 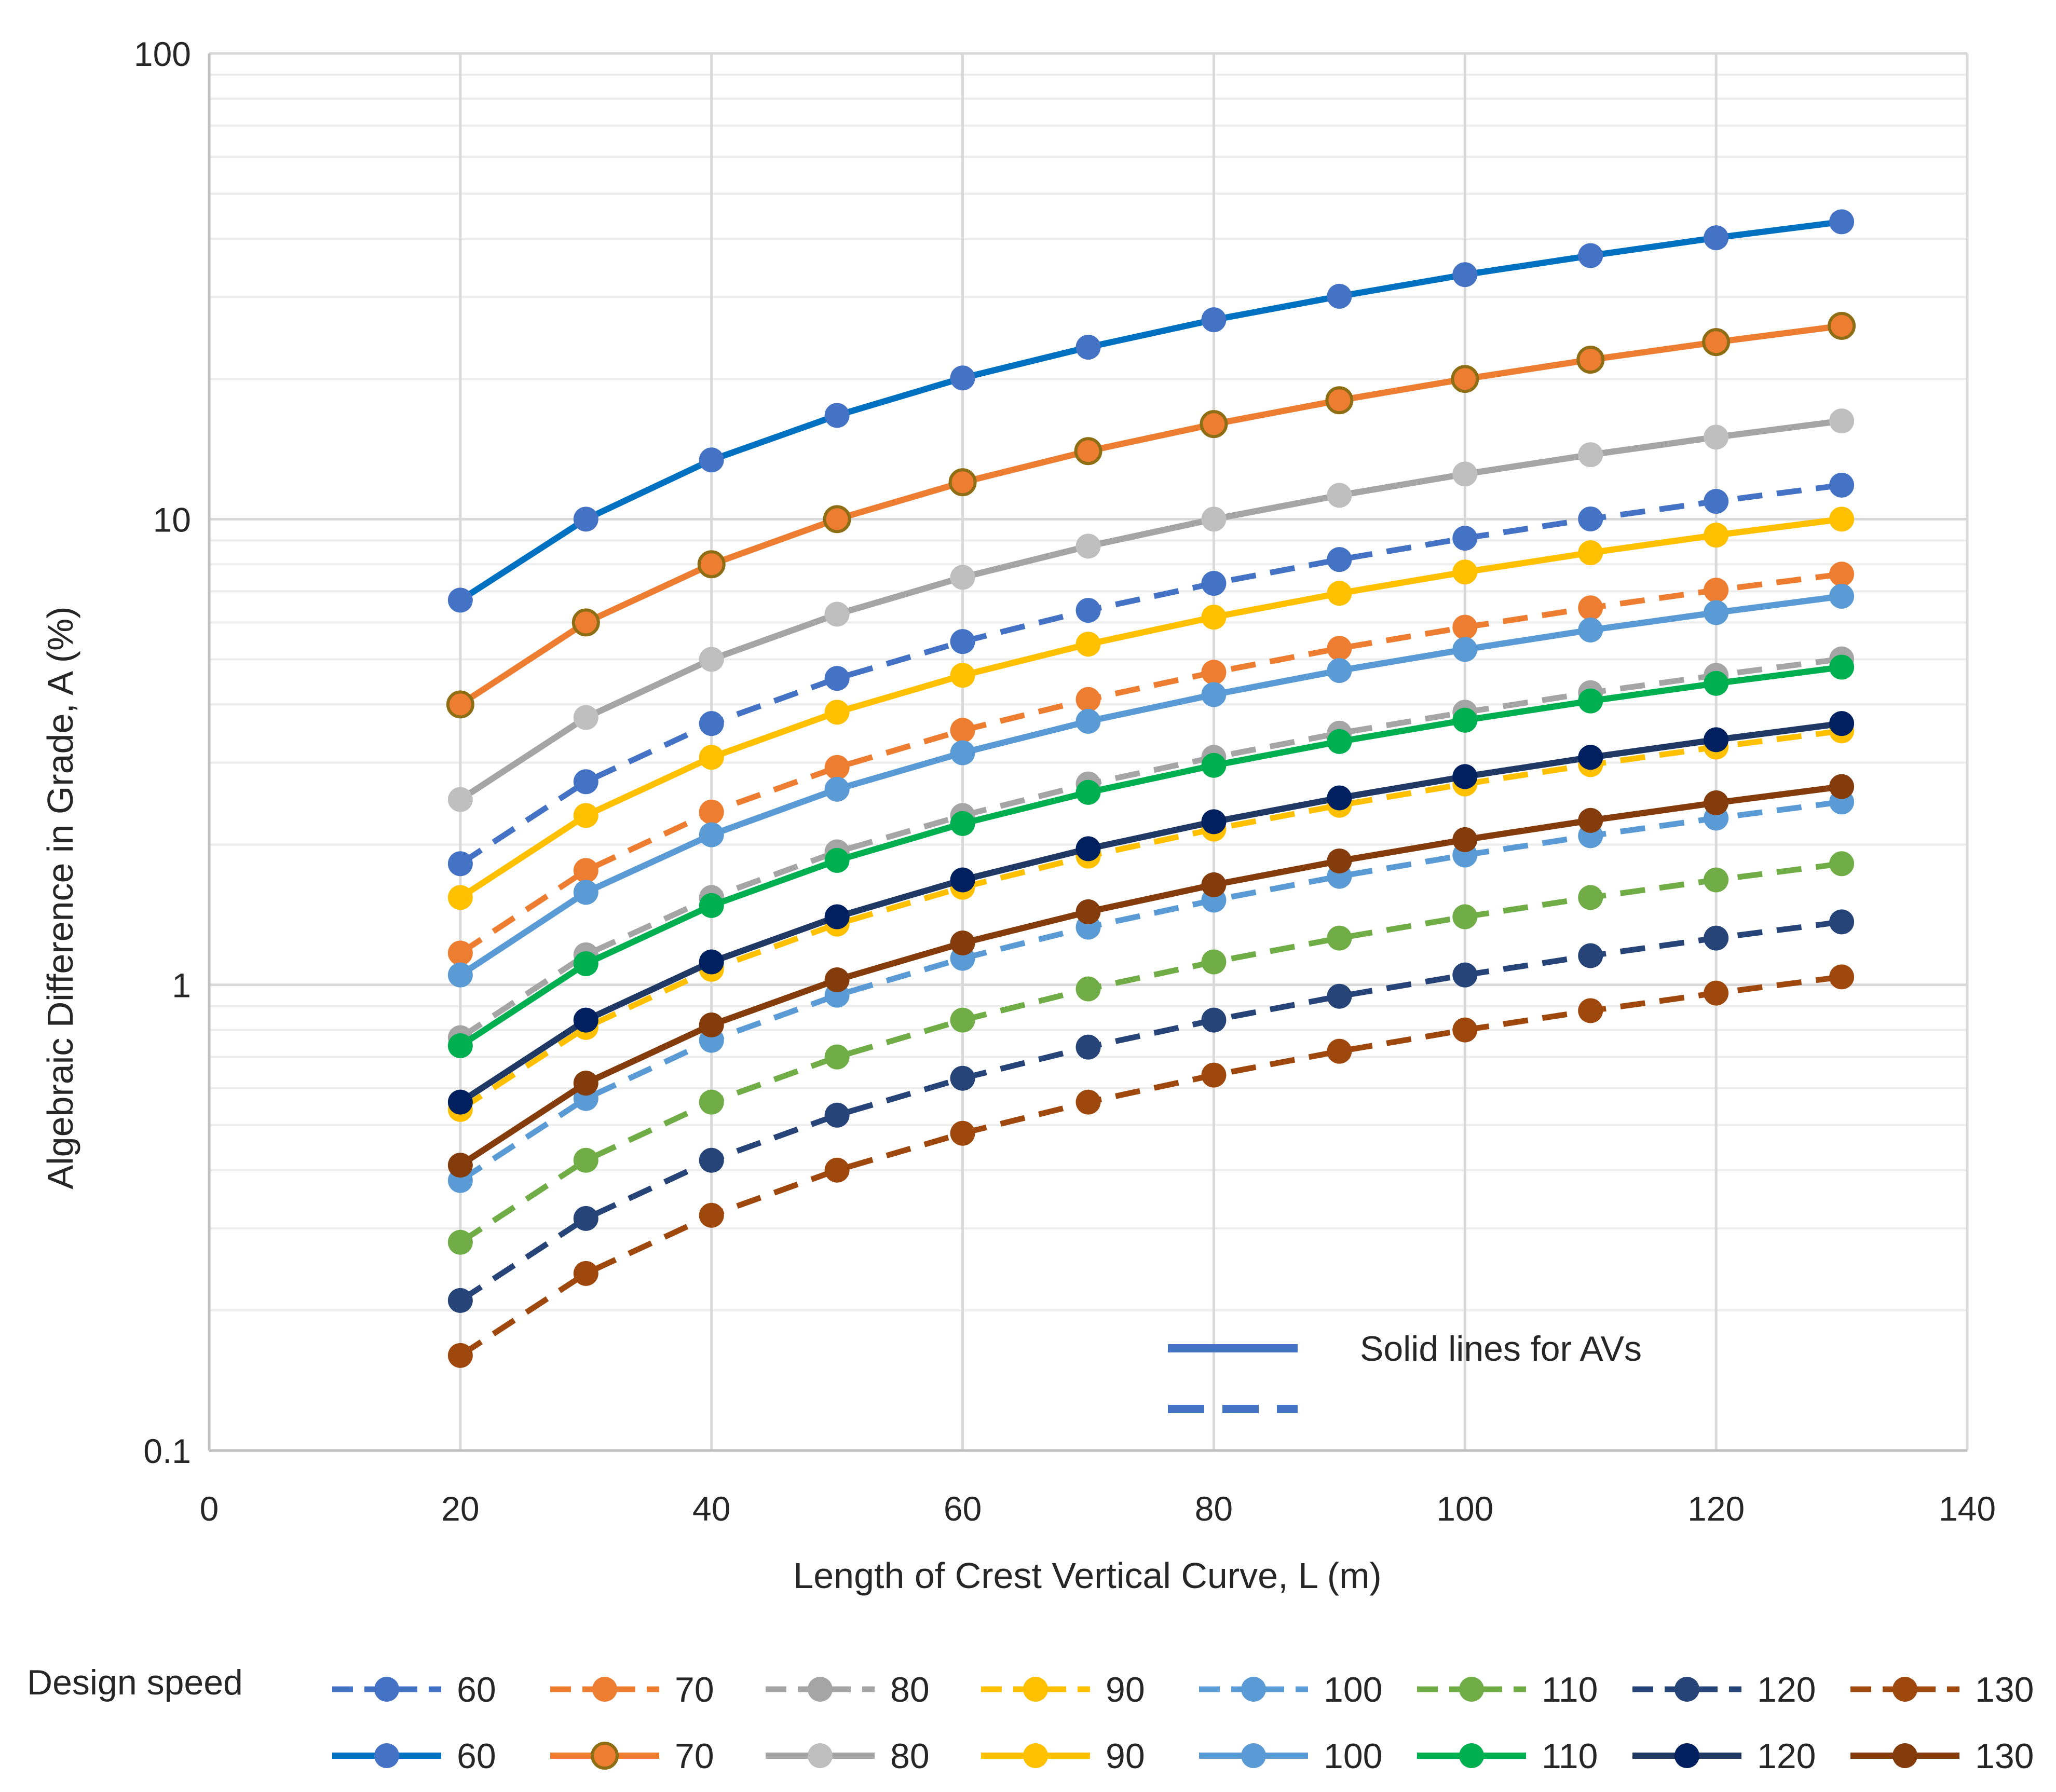 What do you see at coordinates (460, 1508) in the screenshot?
I see `x-tick-label: 20` at bounding box center [460, 1508].